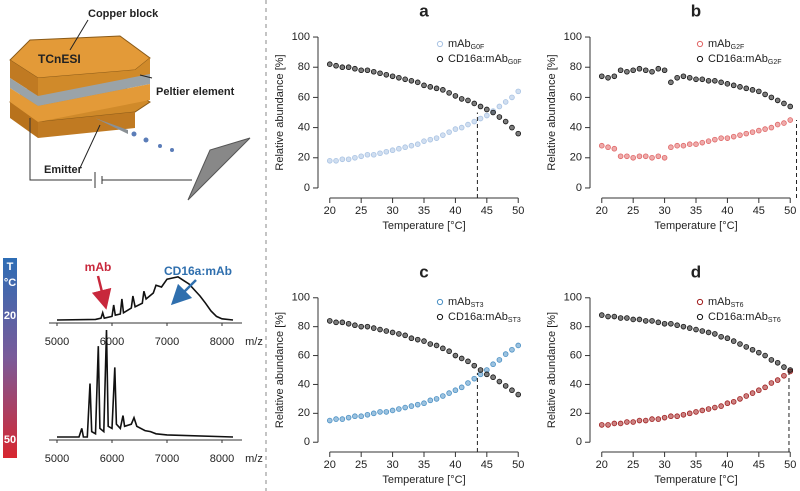 This screenshot has width=800, height=491. What do you see at coordinates (167, 342) in the screenshot?
I see `x-tick-label: 7000` at bounding box center [167, 342].